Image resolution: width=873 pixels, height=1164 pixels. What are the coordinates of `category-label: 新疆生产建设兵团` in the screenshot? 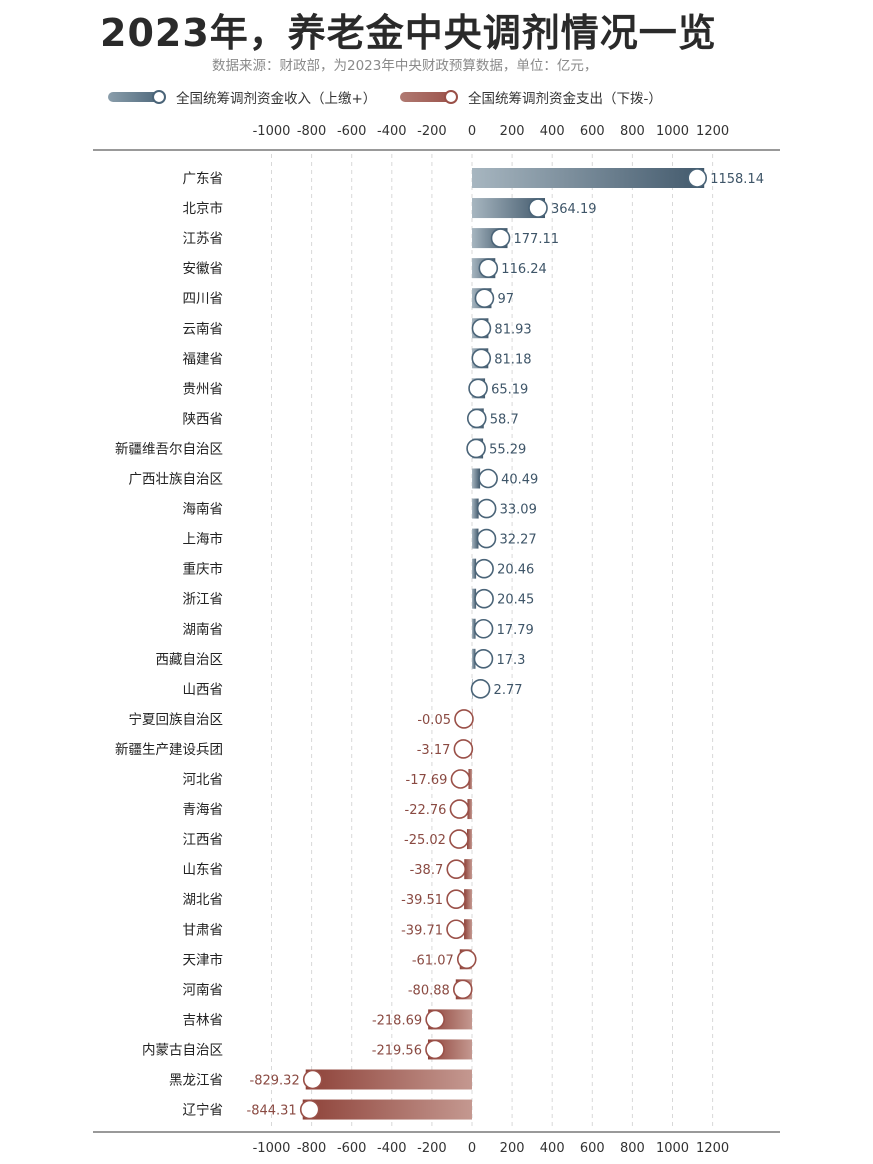 It's located at (169, 750).